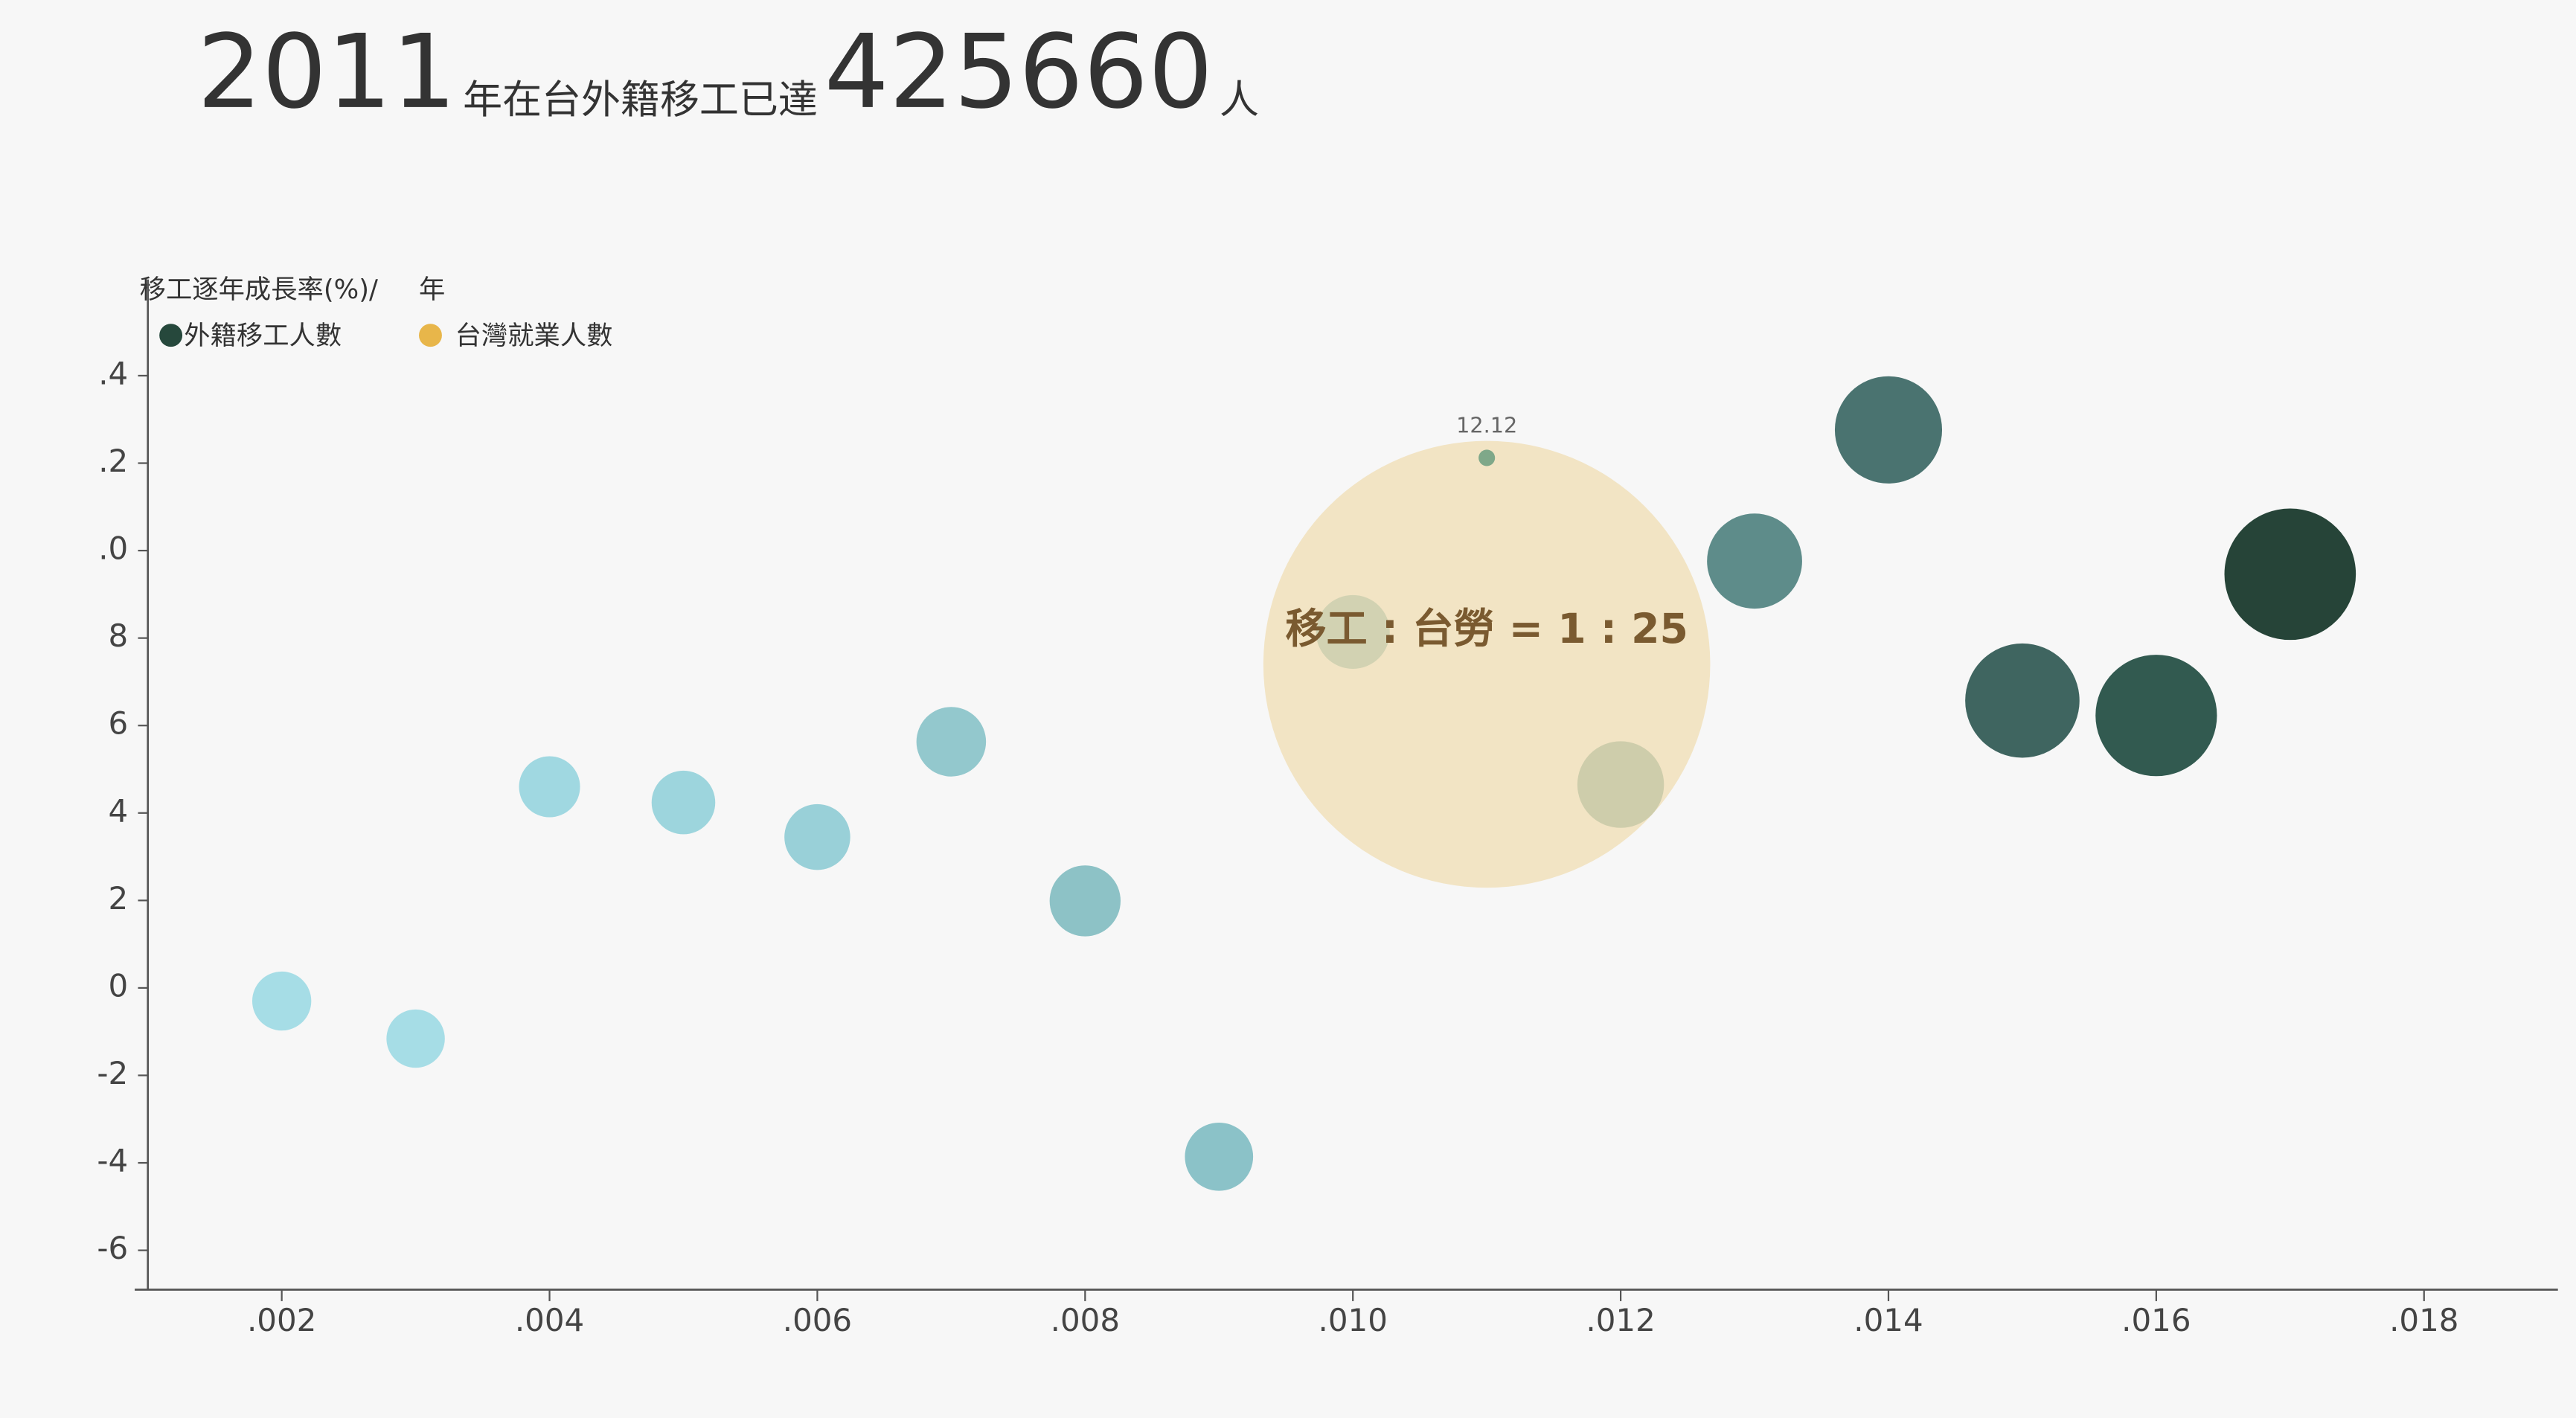 The image size is (2576, 1418). Describe the element at coordinates (119, 898) in the screenshot. I see `y-tick-label: 2` at that location.